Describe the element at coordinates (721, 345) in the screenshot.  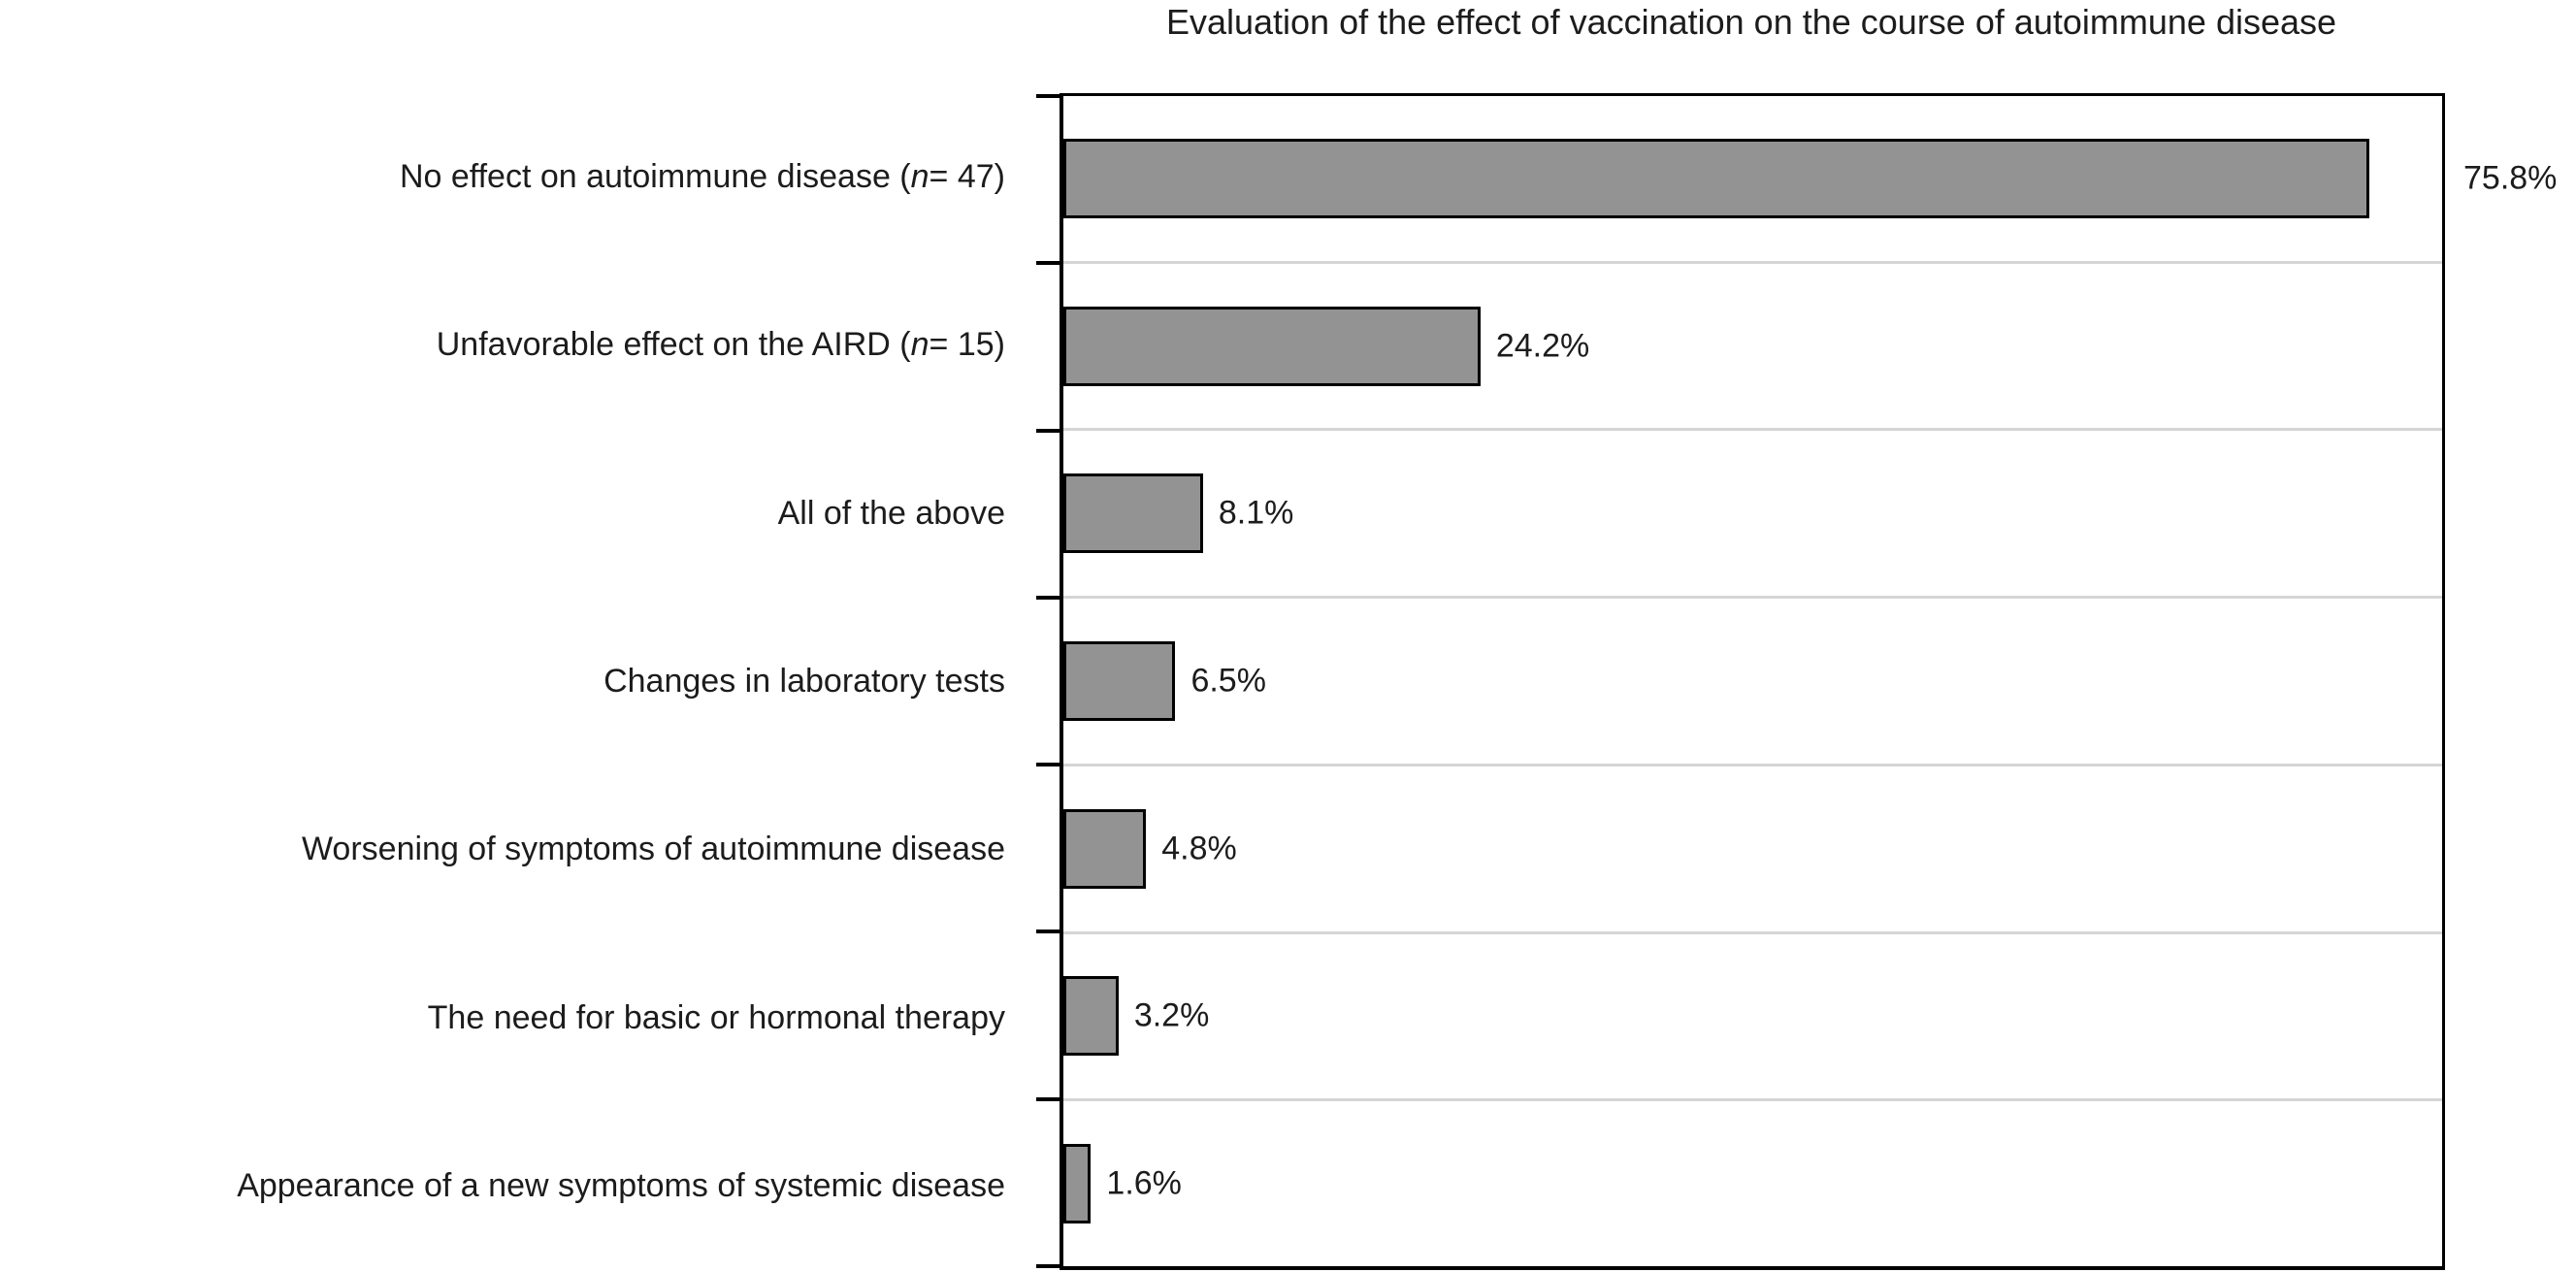
I see `category-label: Unfavorable effect on the AIRD (n = 15)` at that location.